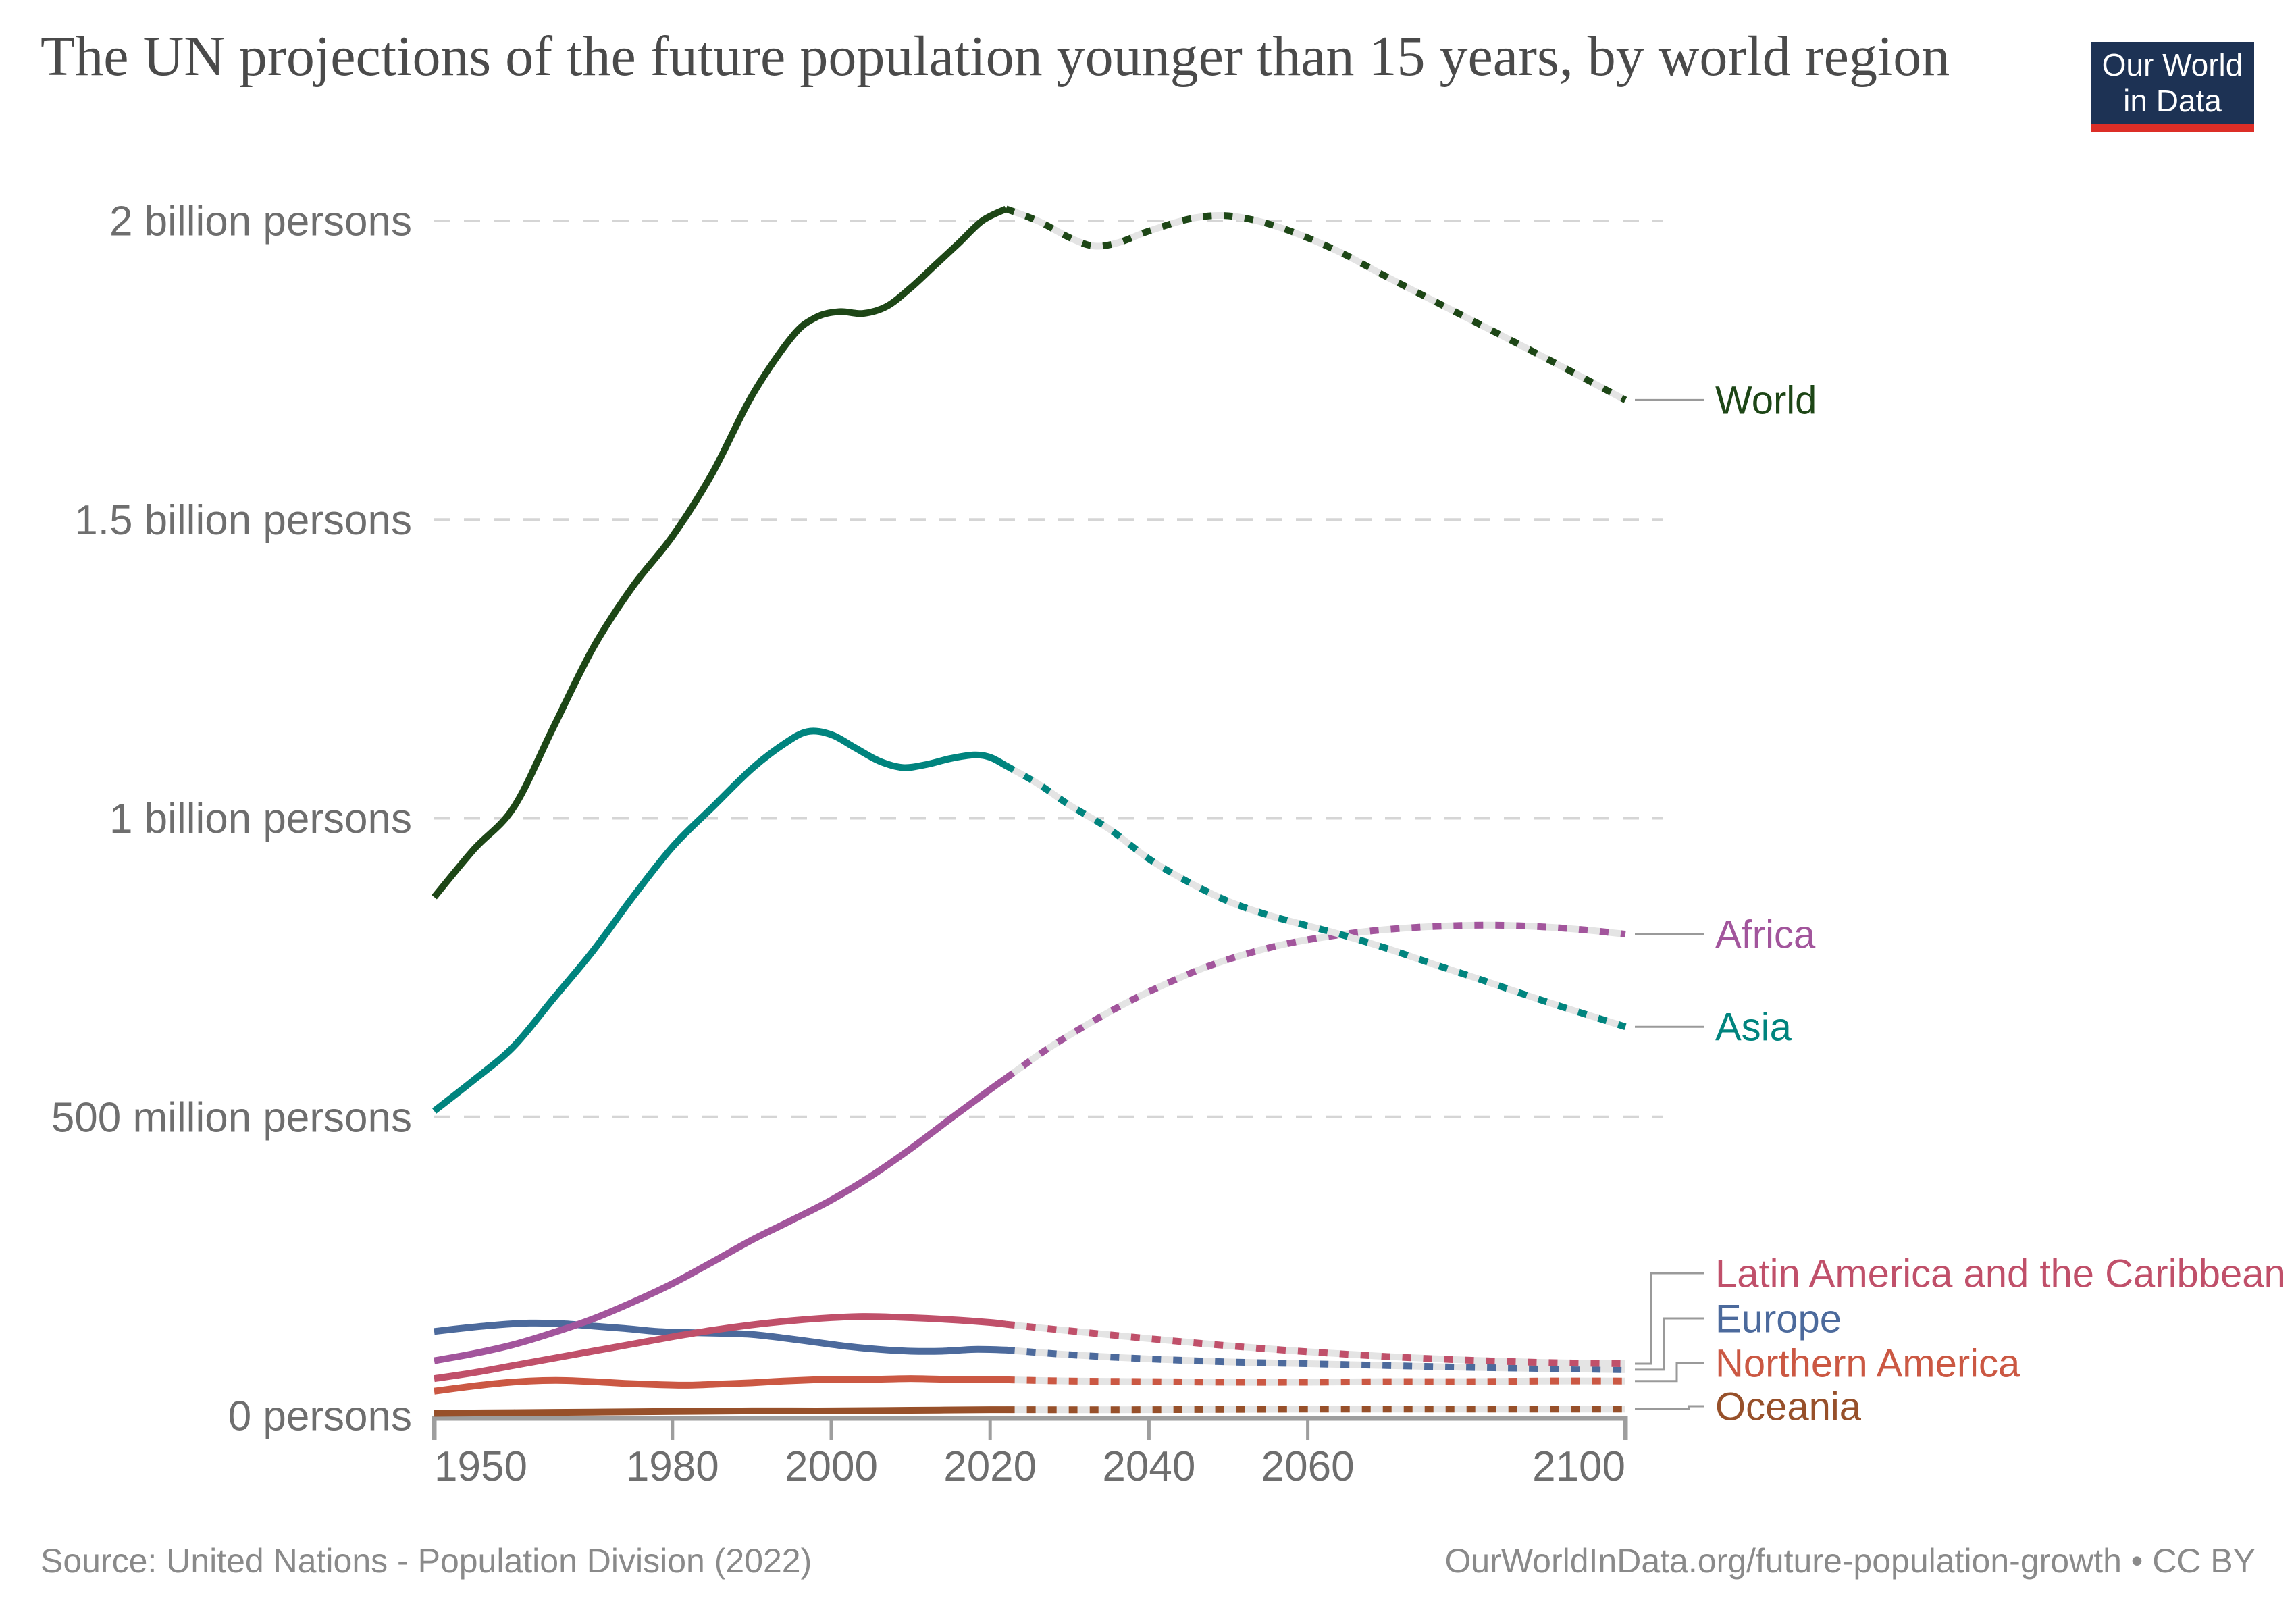 The image size is (2296, 1621). I want to click on series-label-asia: Asia, so click(1753, 1027).